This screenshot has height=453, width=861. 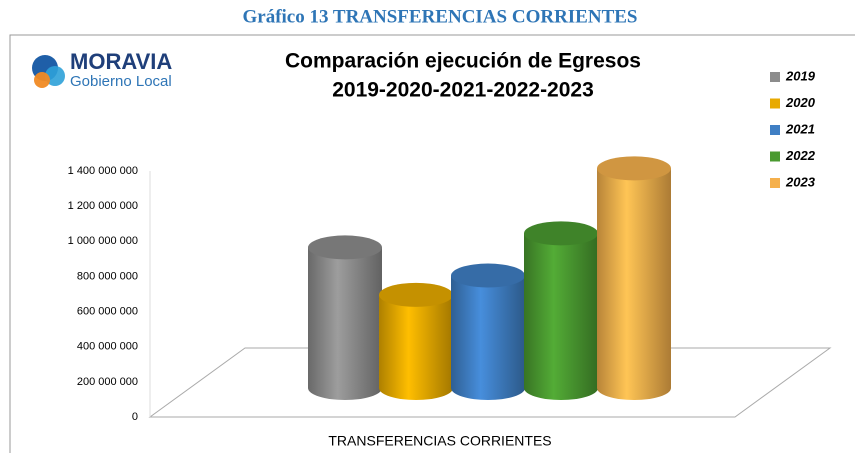 What do you see at coordinates (135, 417) in the screenshot?
I see `y-tick-label: 0` at bounding box center [135, 417].